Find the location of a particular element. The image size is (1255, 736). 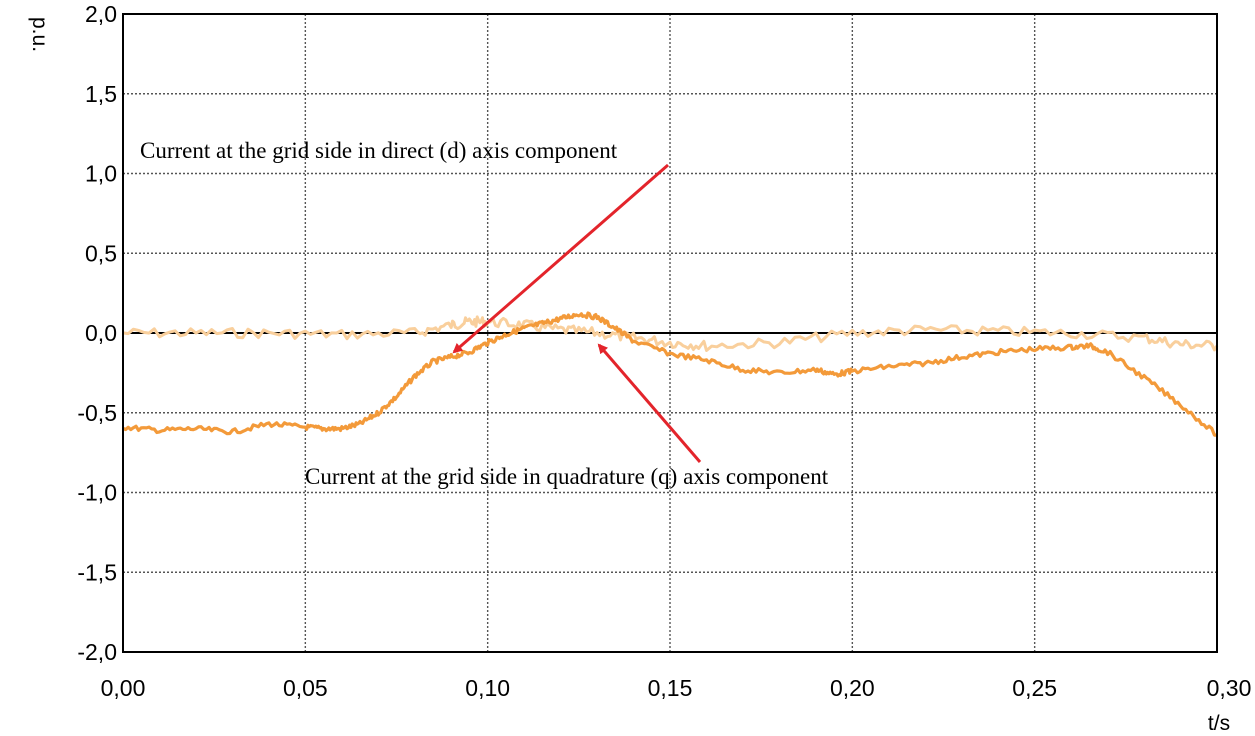

y-tick-label: -1,0 is located at coordinates (97, 493).